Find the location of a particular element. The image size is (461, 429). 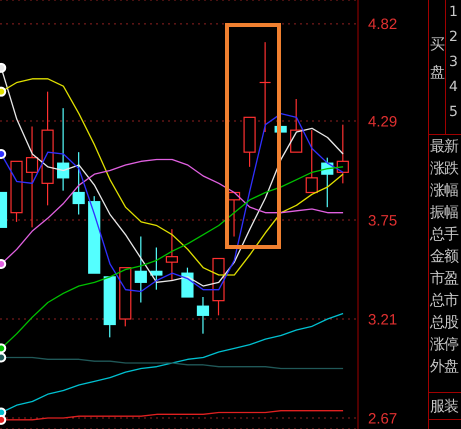

text: 市盈 is located at coordinates (444, 278).